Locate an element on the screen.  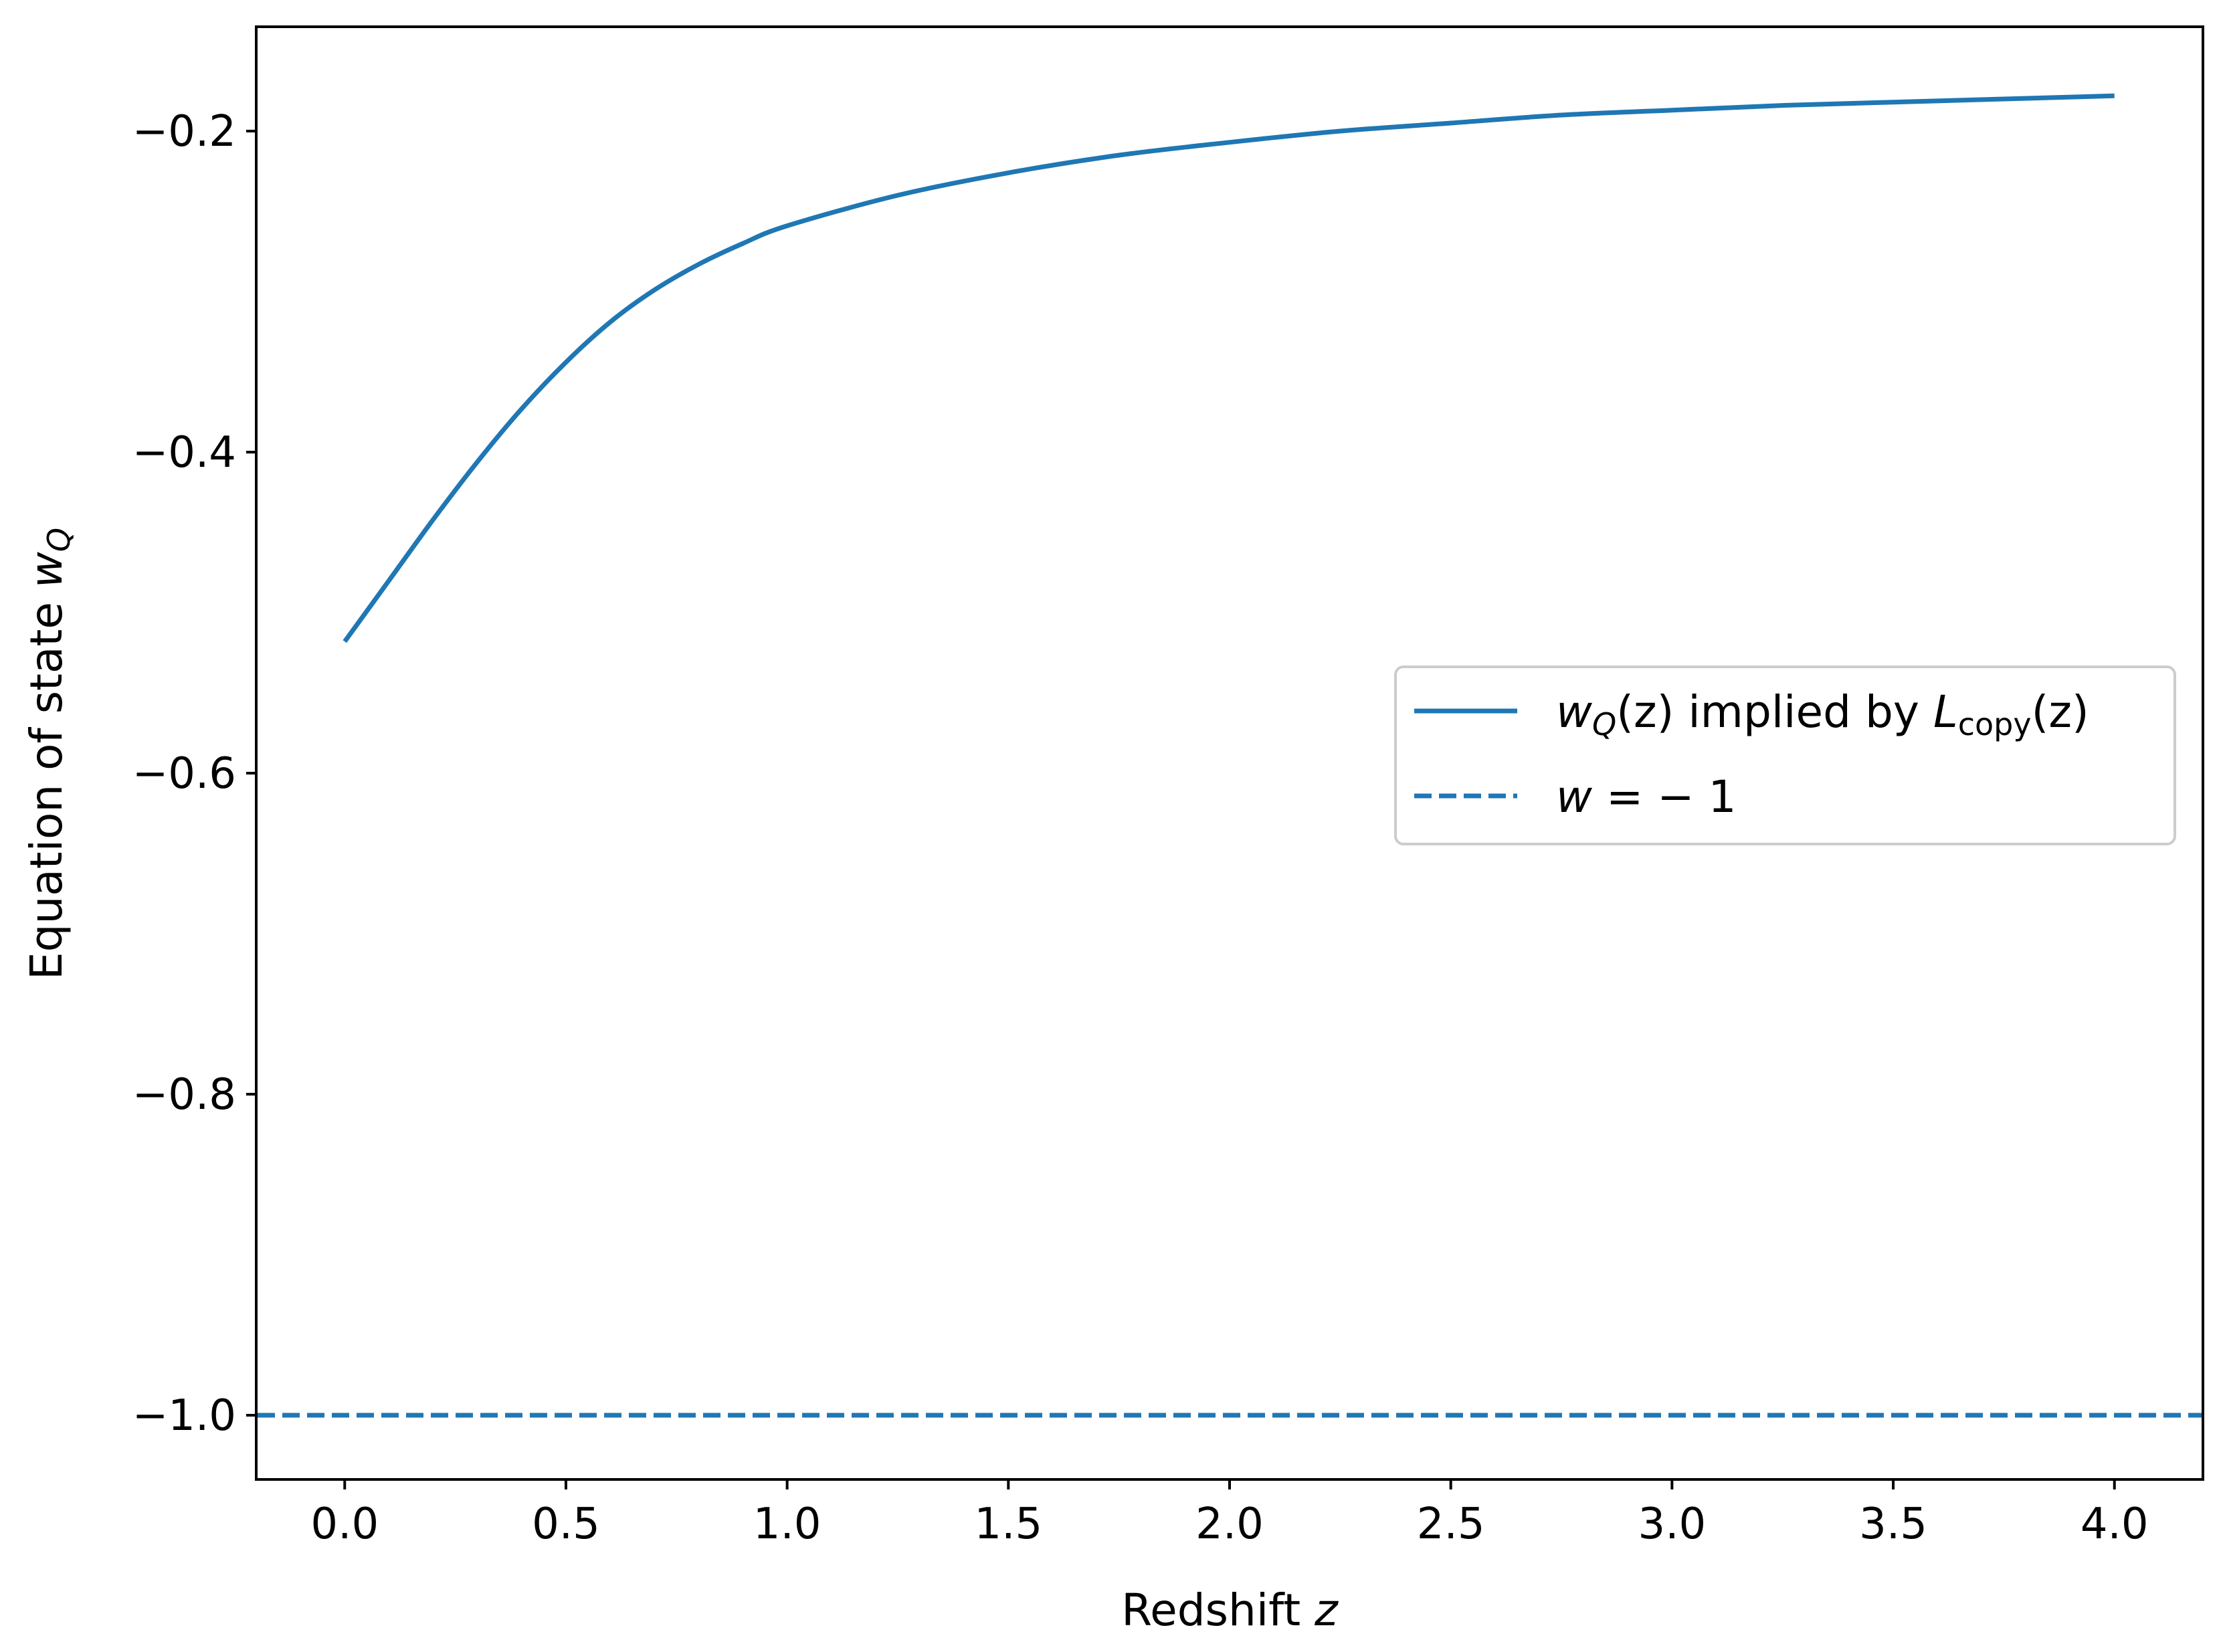
x-tick-label: 3.0 is located at coordinates (1672, 1524).